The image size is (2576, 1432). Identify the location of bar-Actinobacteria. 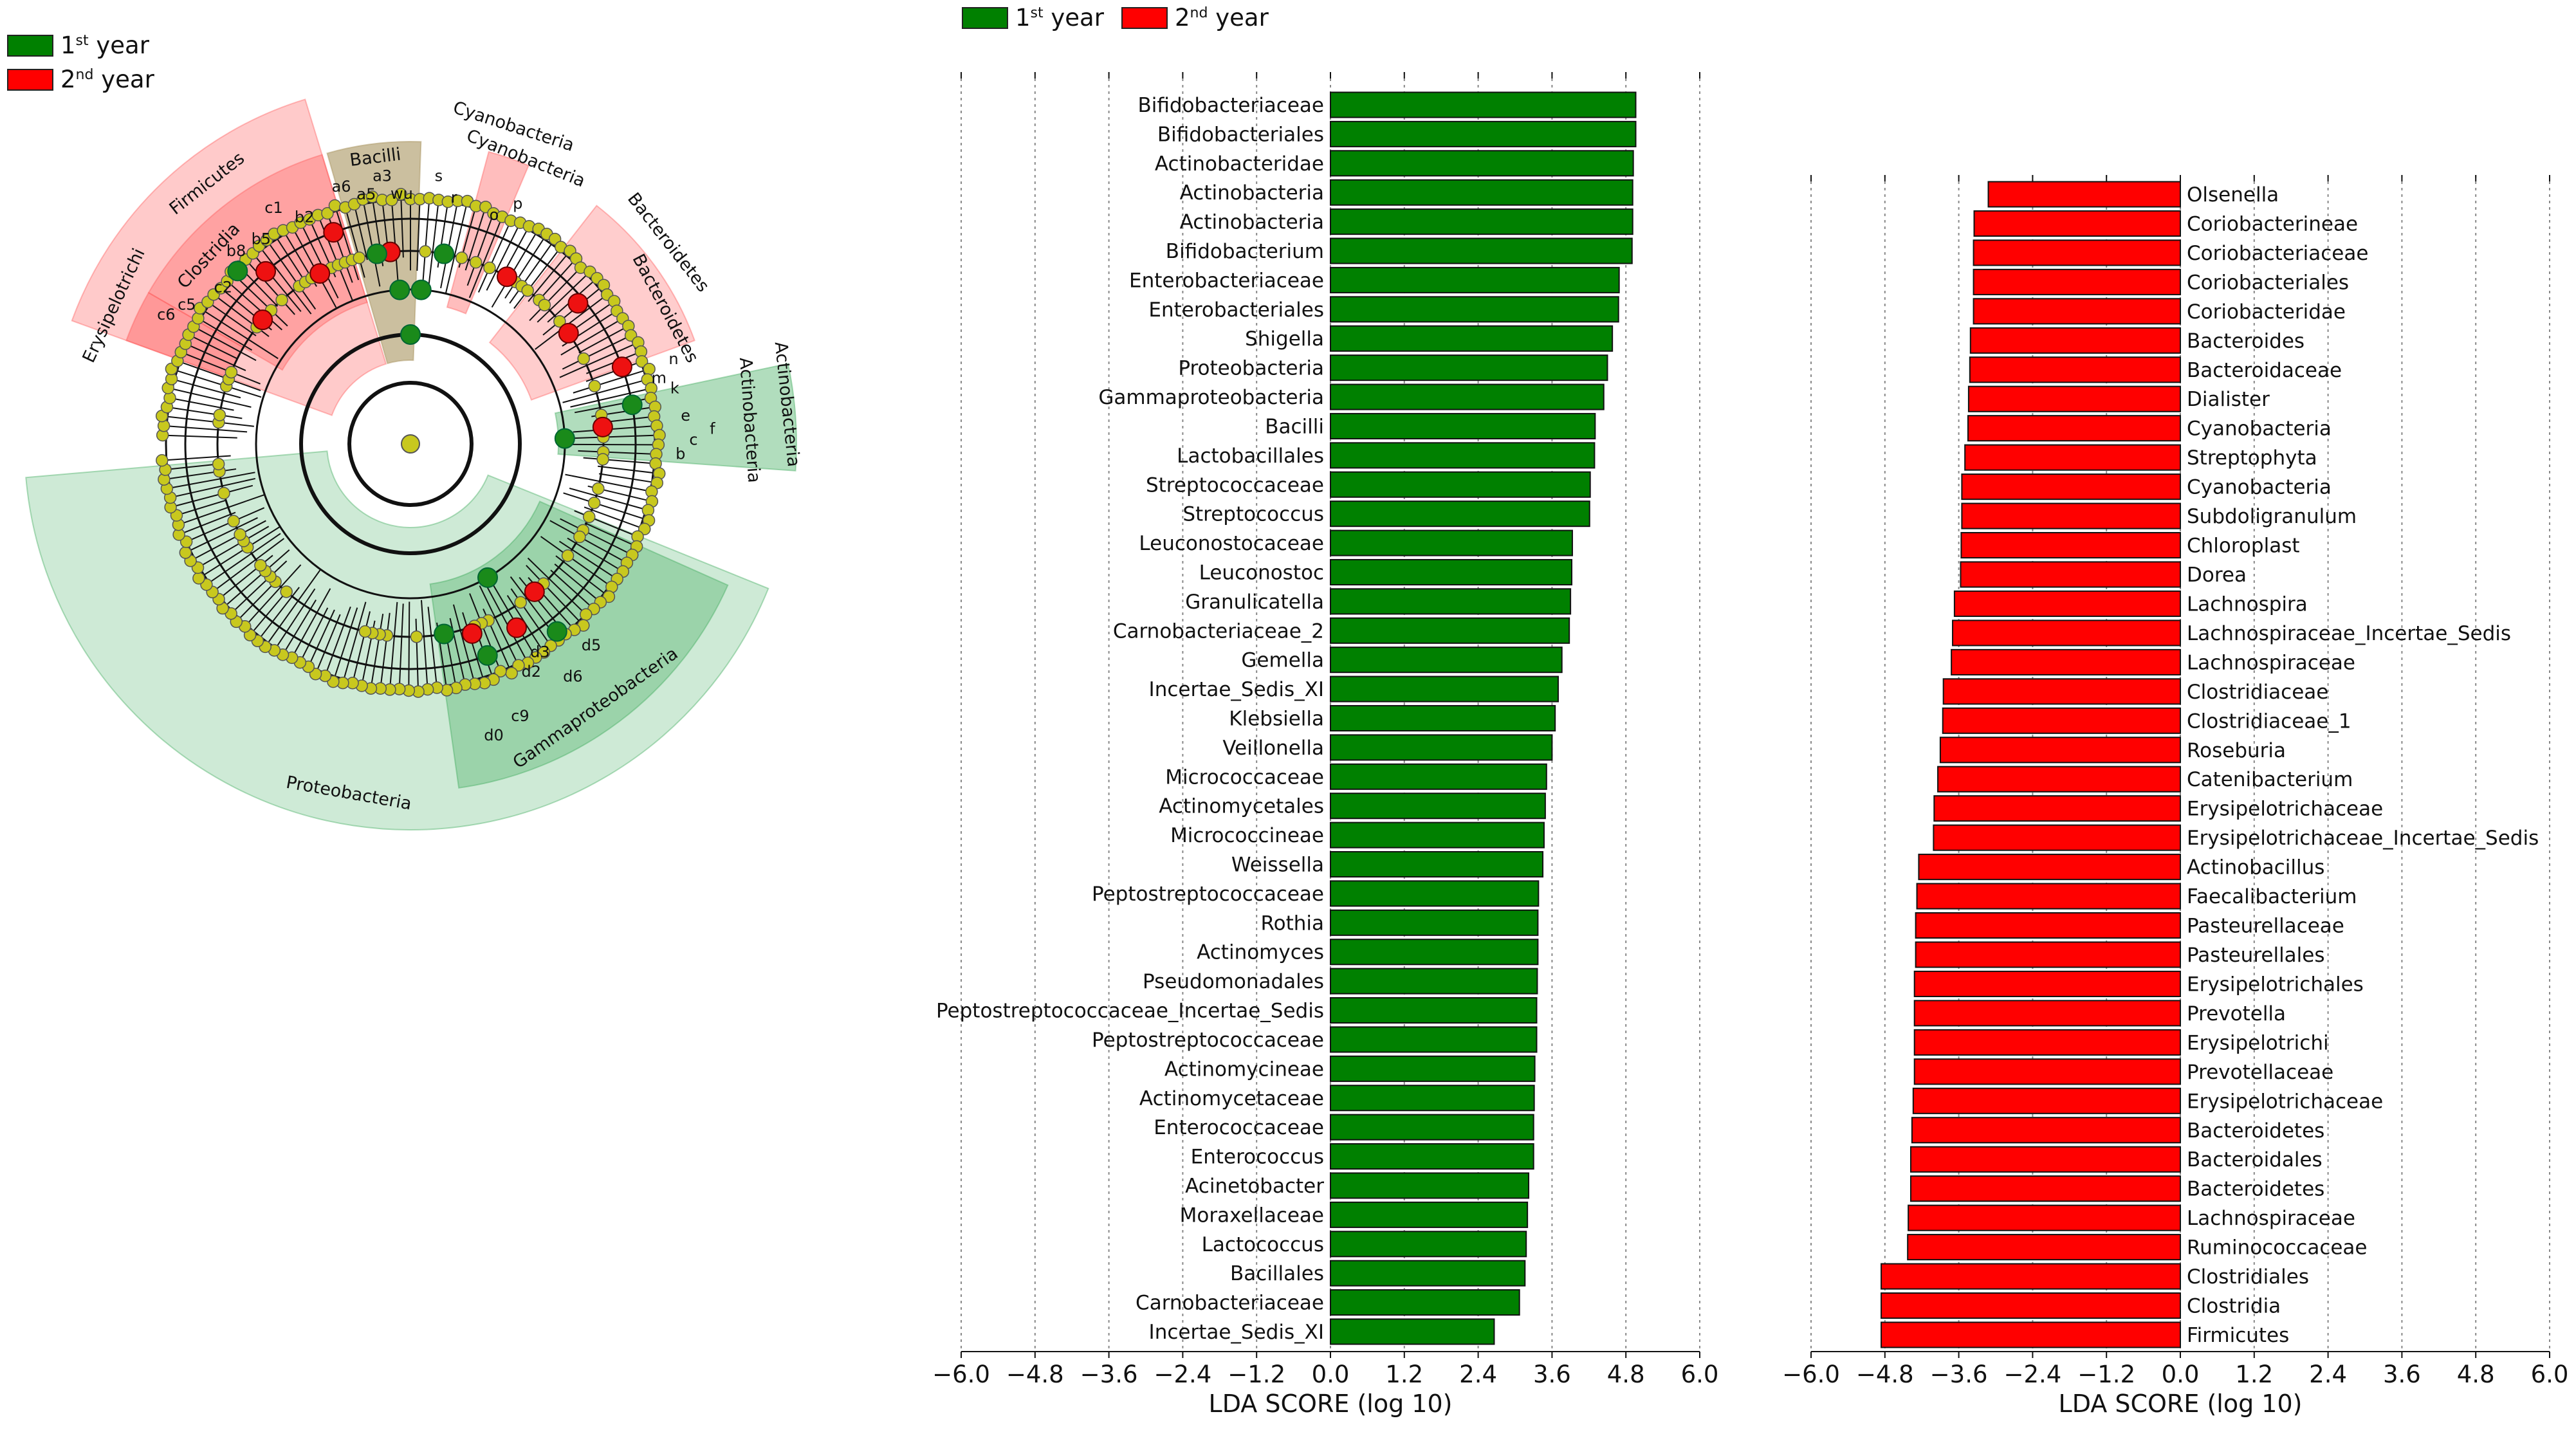
(1481, 193).